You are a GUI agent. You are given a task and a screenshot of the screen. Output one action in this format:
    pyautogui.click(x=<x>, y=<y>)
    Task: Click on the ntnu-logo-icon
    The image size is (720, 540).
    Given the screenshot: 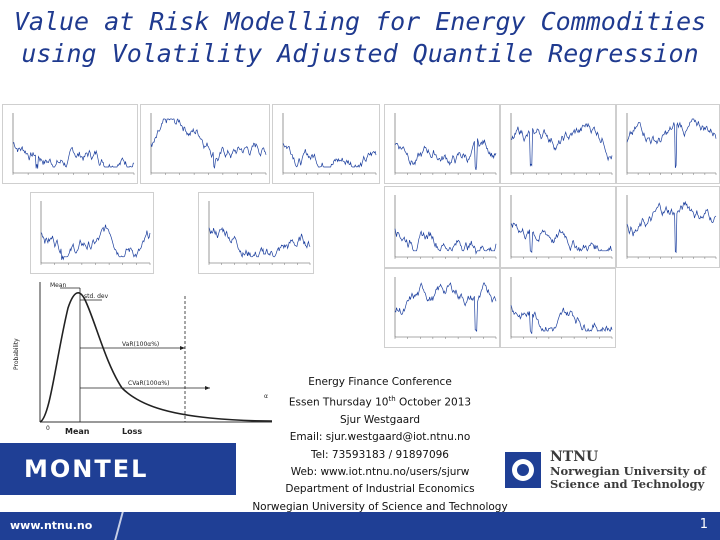 What is the action you would take?
    pyautogui.click(x=523, y=470)
    